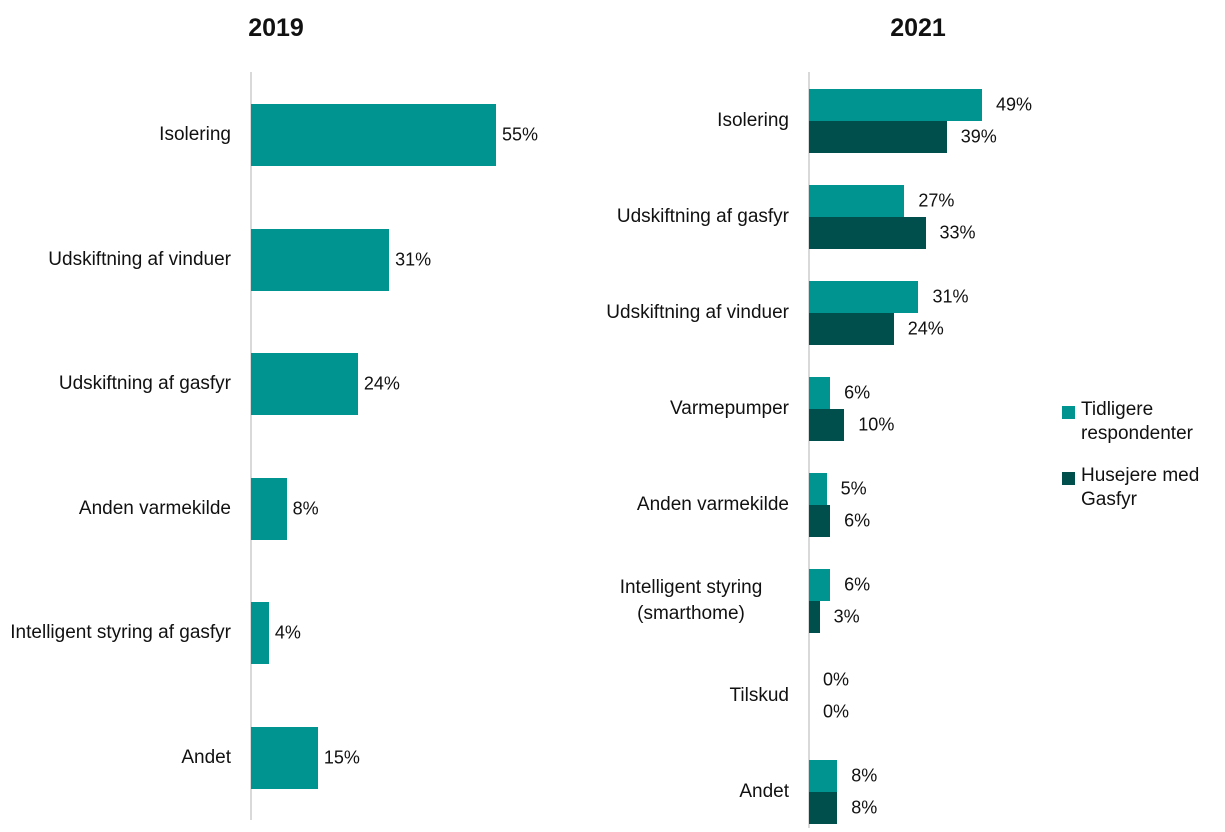  Describe the element at coordinates (691, 600) in the screenshot. I see `category-label: Intelligent styring (smarthome)` at that location.